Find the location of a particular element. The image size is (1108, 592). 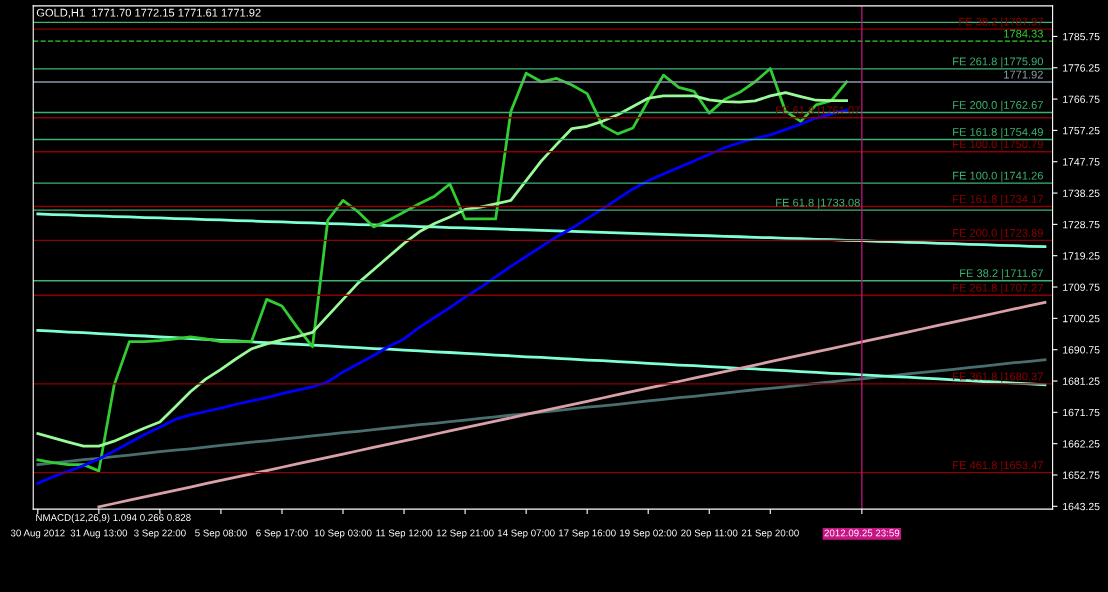

y-tick-label: 1652.75 is located at coordinates (1081, 475).